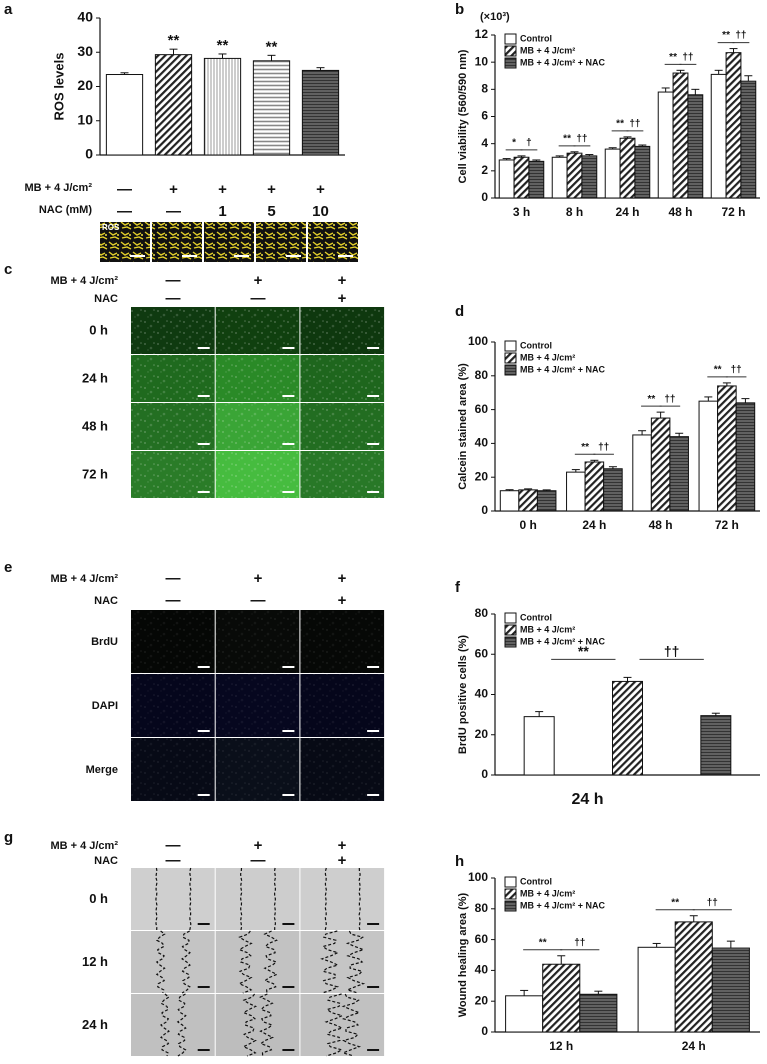  Describe the element at coordinates (84, 281) in the screenshot. I see `condition-label: MB + 4 J/cm²` at that location.